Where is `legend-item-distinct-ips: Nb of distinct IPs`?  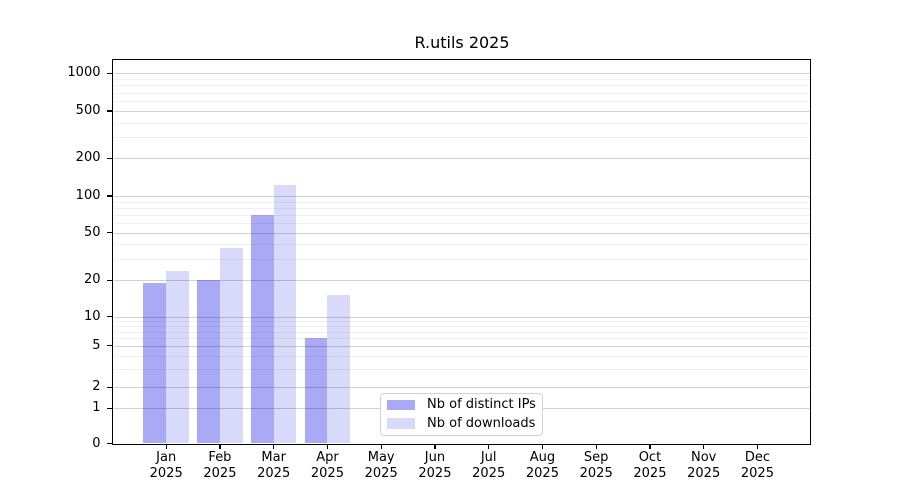
legend-item-distinct-ips: Nb of distinct IPs is located at coordinates (461, 405).